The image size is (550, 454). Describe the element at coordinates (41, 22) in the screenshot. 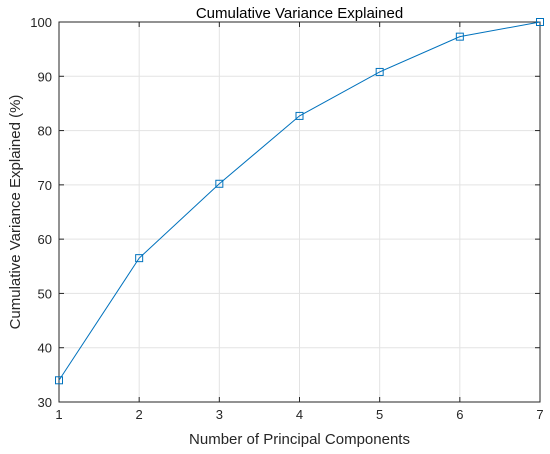

I see `y-tick-label: 100` at that location.